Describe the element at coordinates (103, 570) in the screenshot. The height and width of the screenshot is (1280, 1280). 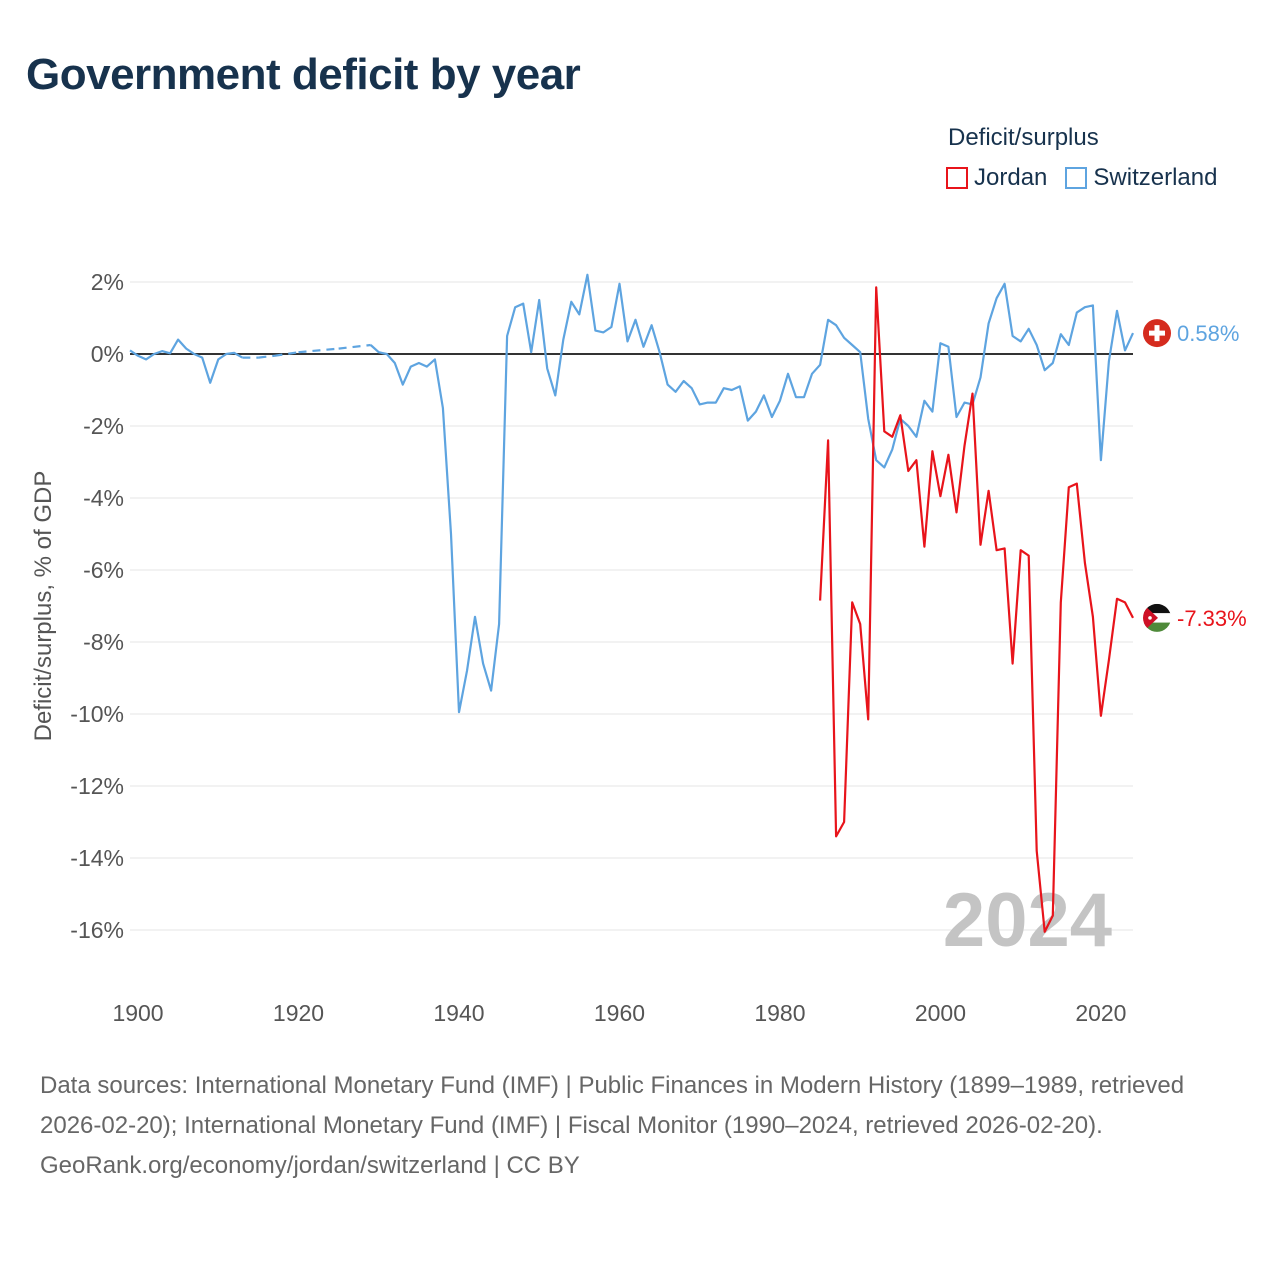
I see `y-tick-label: -6%` at that location.